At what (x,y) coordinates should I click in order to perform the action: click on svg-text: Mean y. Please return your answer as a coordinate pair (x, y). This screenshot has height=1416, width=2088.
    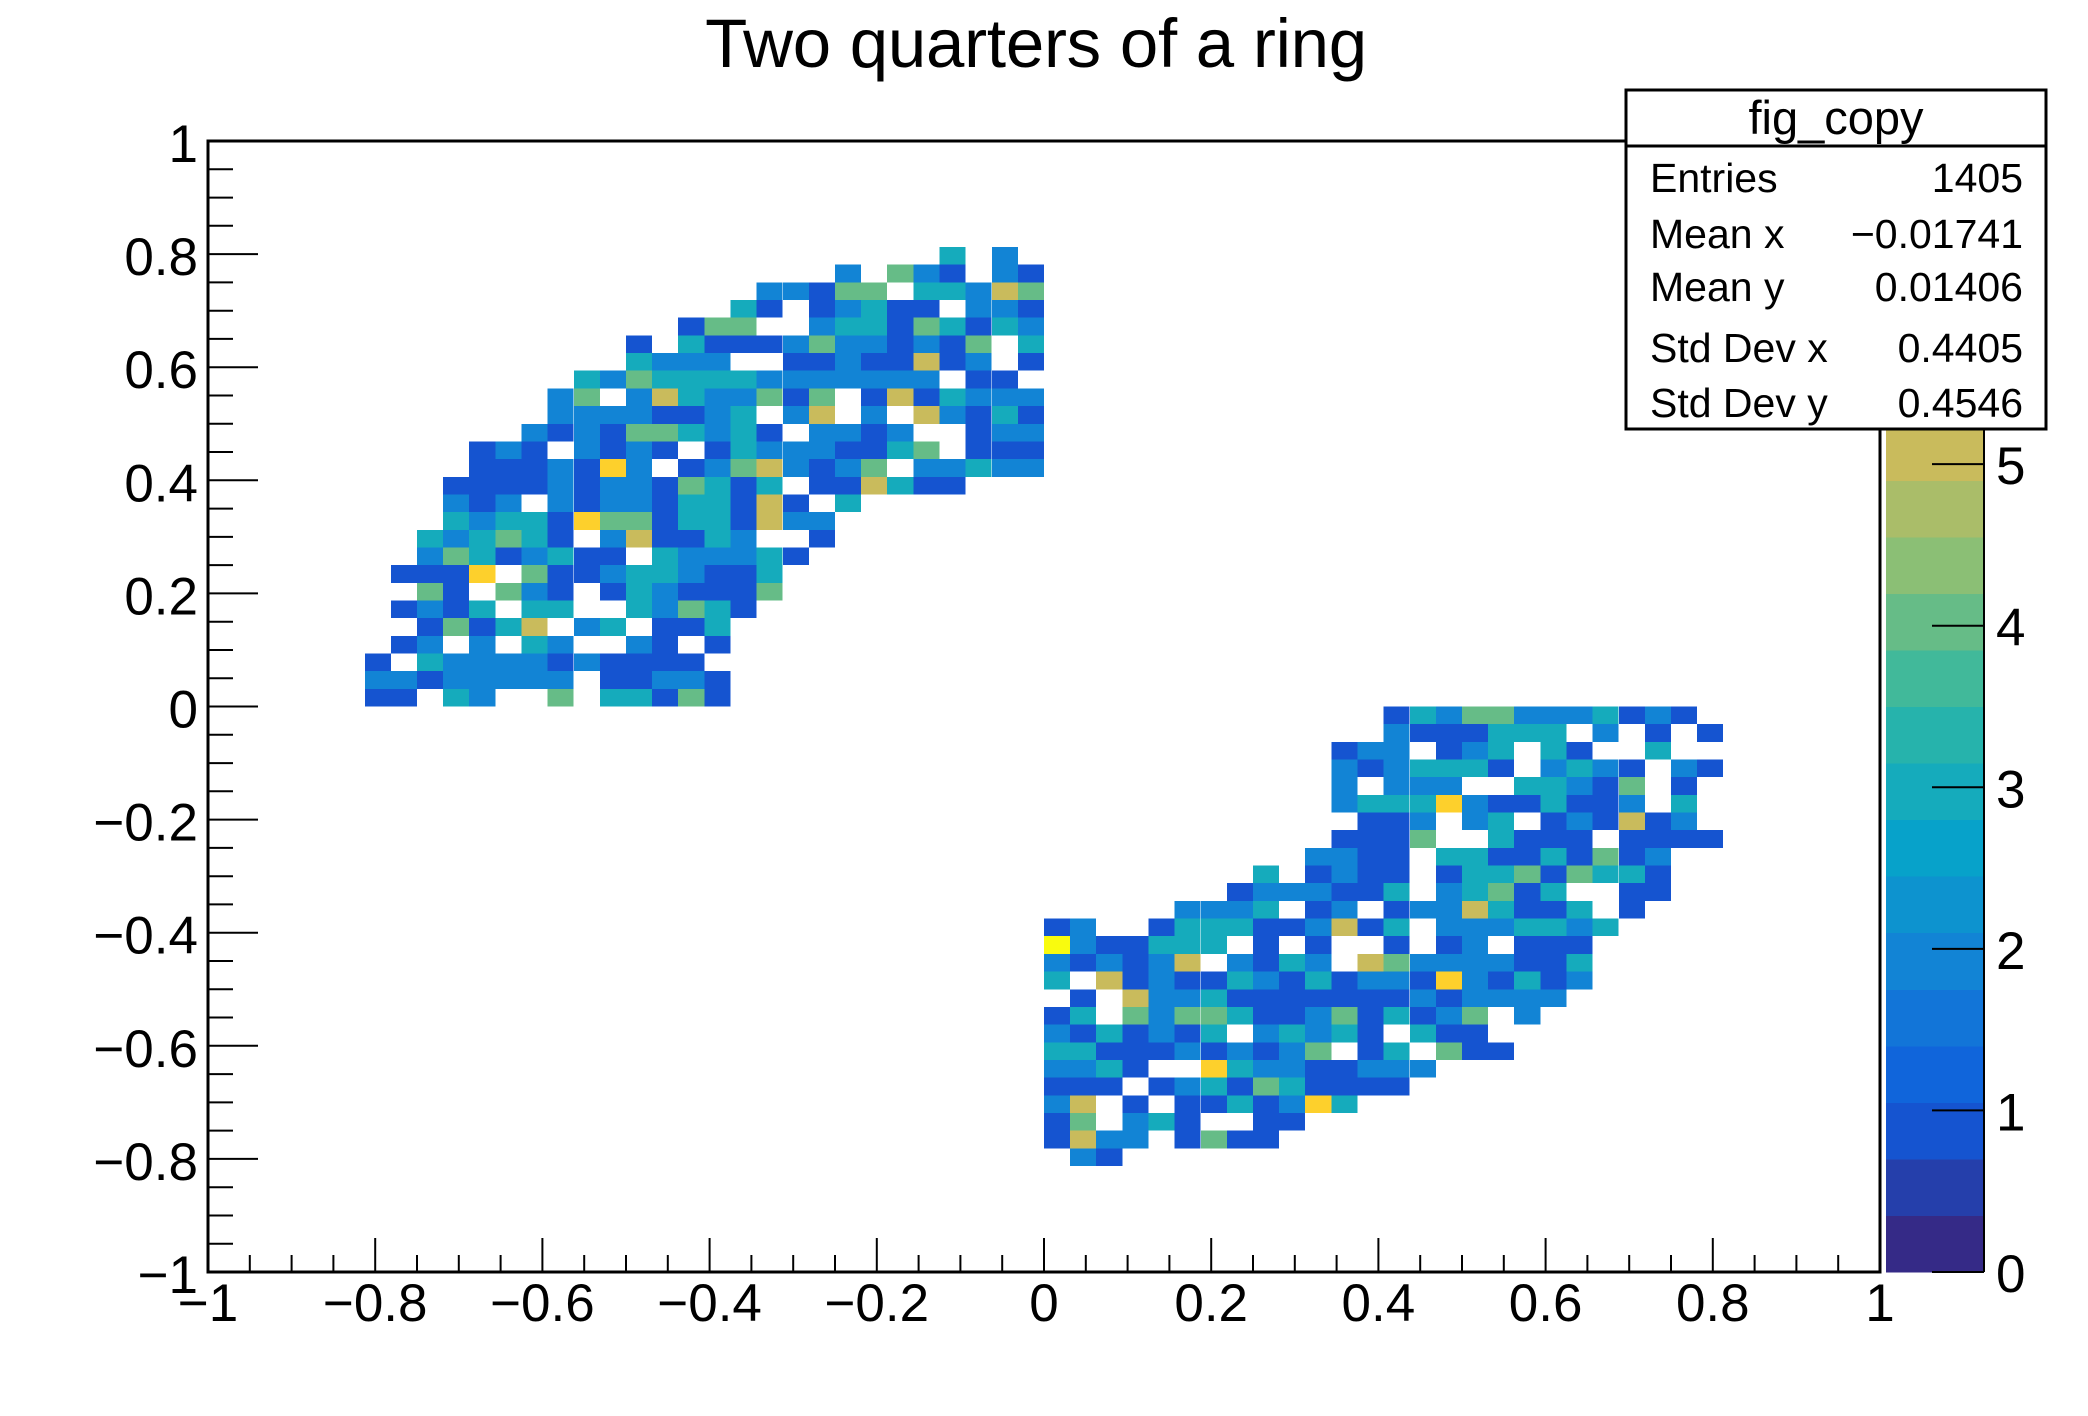
    Looking at the image, I should click on (1717, 287).